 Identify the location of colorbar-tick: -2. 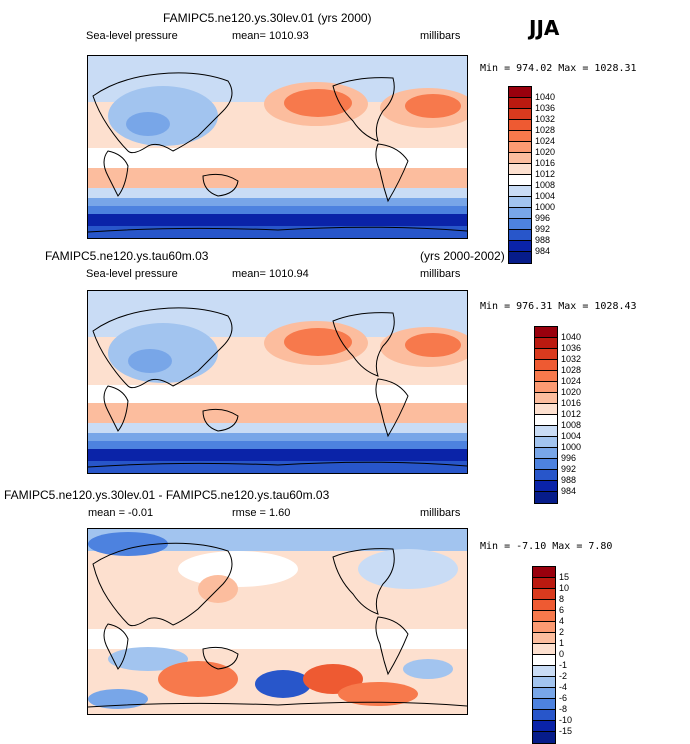
(563, 676).